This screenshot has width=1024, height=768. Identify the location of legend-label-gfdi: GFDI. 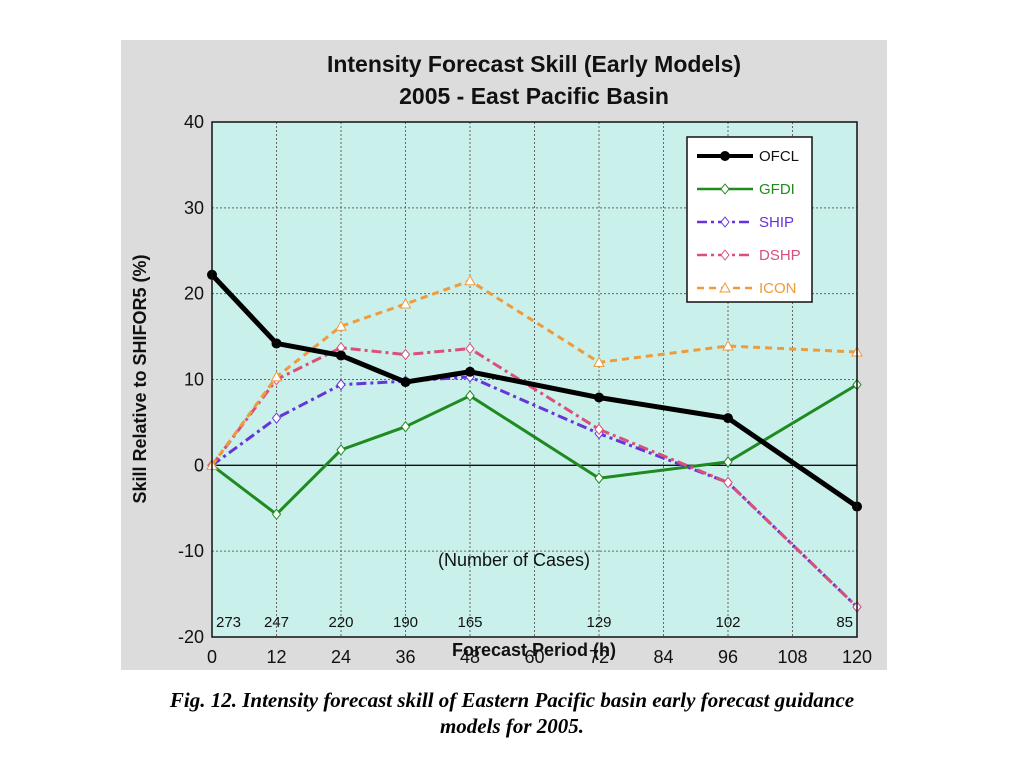
(777, 189).